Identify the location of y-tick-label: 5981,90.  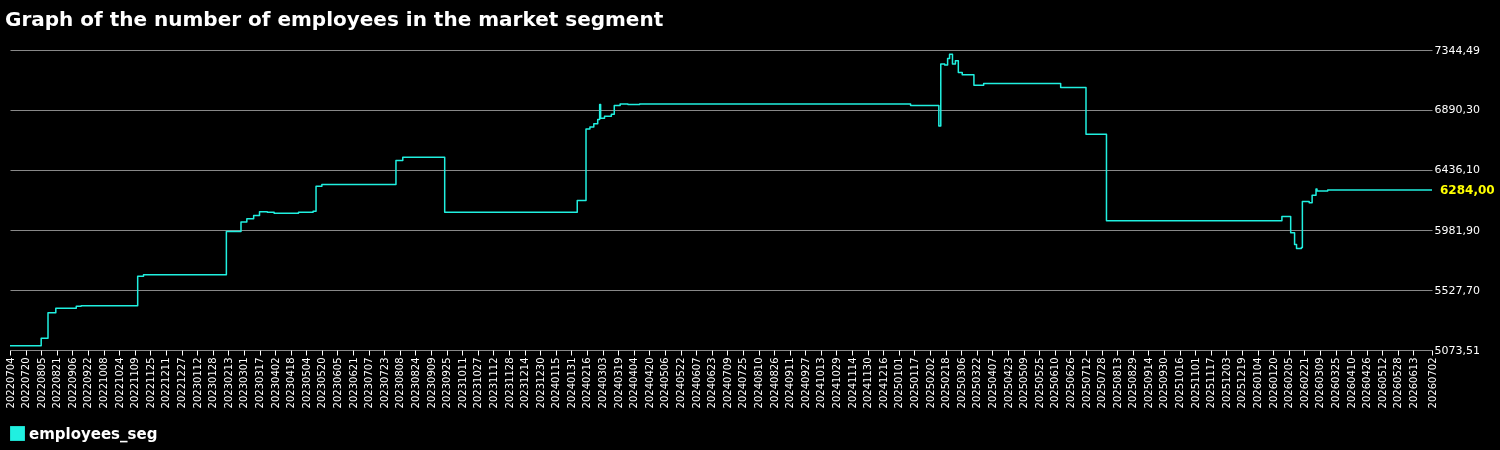
(1457, 230).